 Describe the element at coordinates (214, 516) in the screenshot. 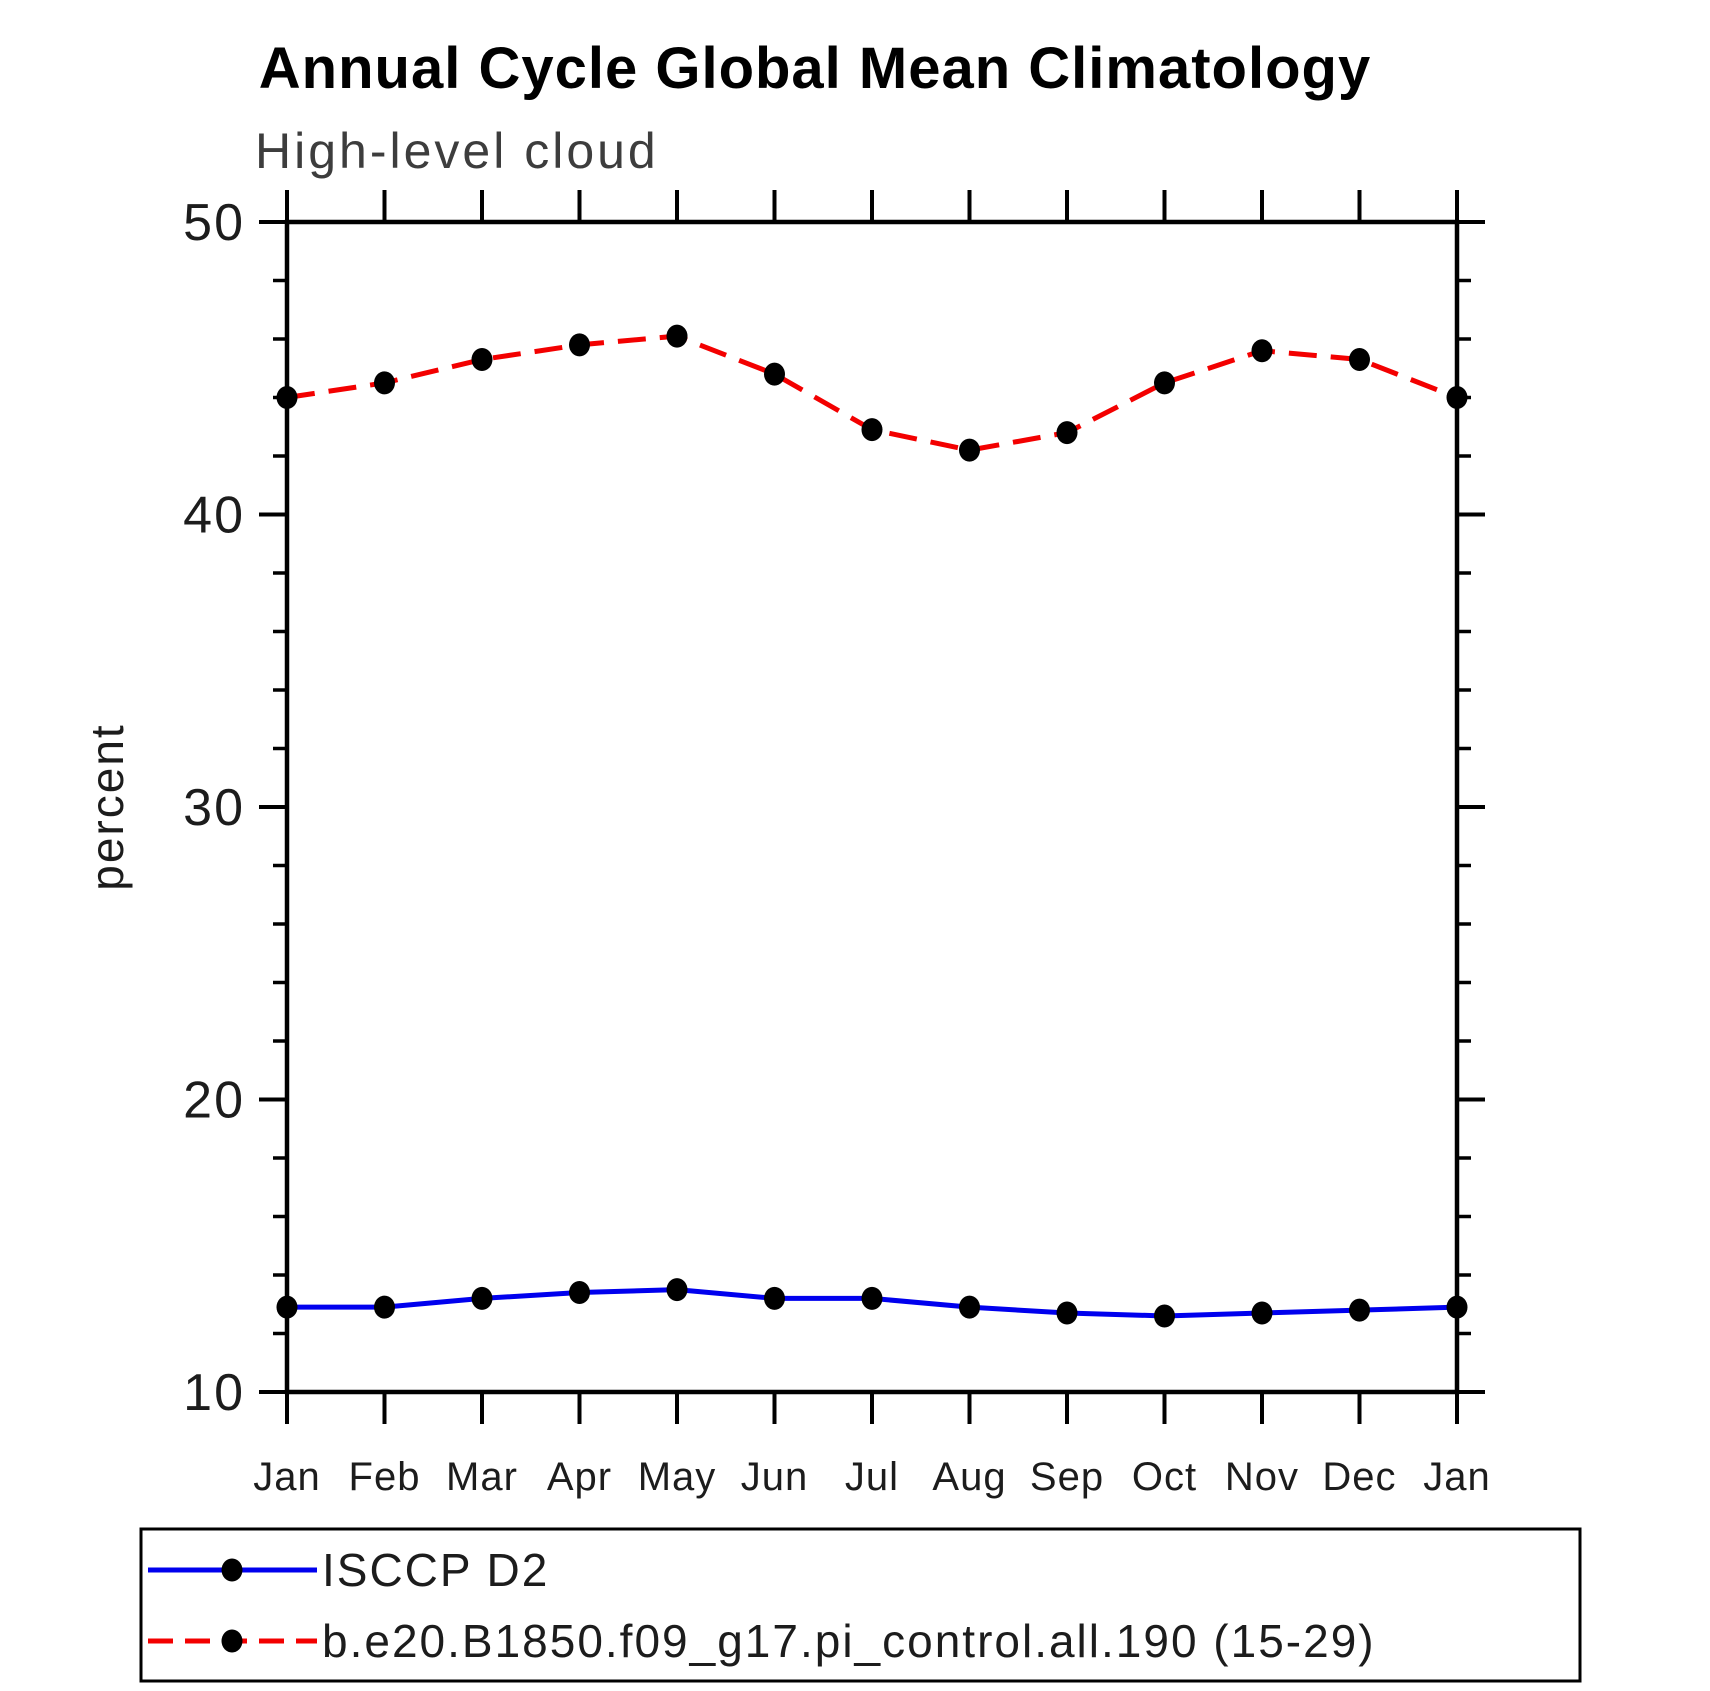

I see `y-tick-label: 40` at that location.